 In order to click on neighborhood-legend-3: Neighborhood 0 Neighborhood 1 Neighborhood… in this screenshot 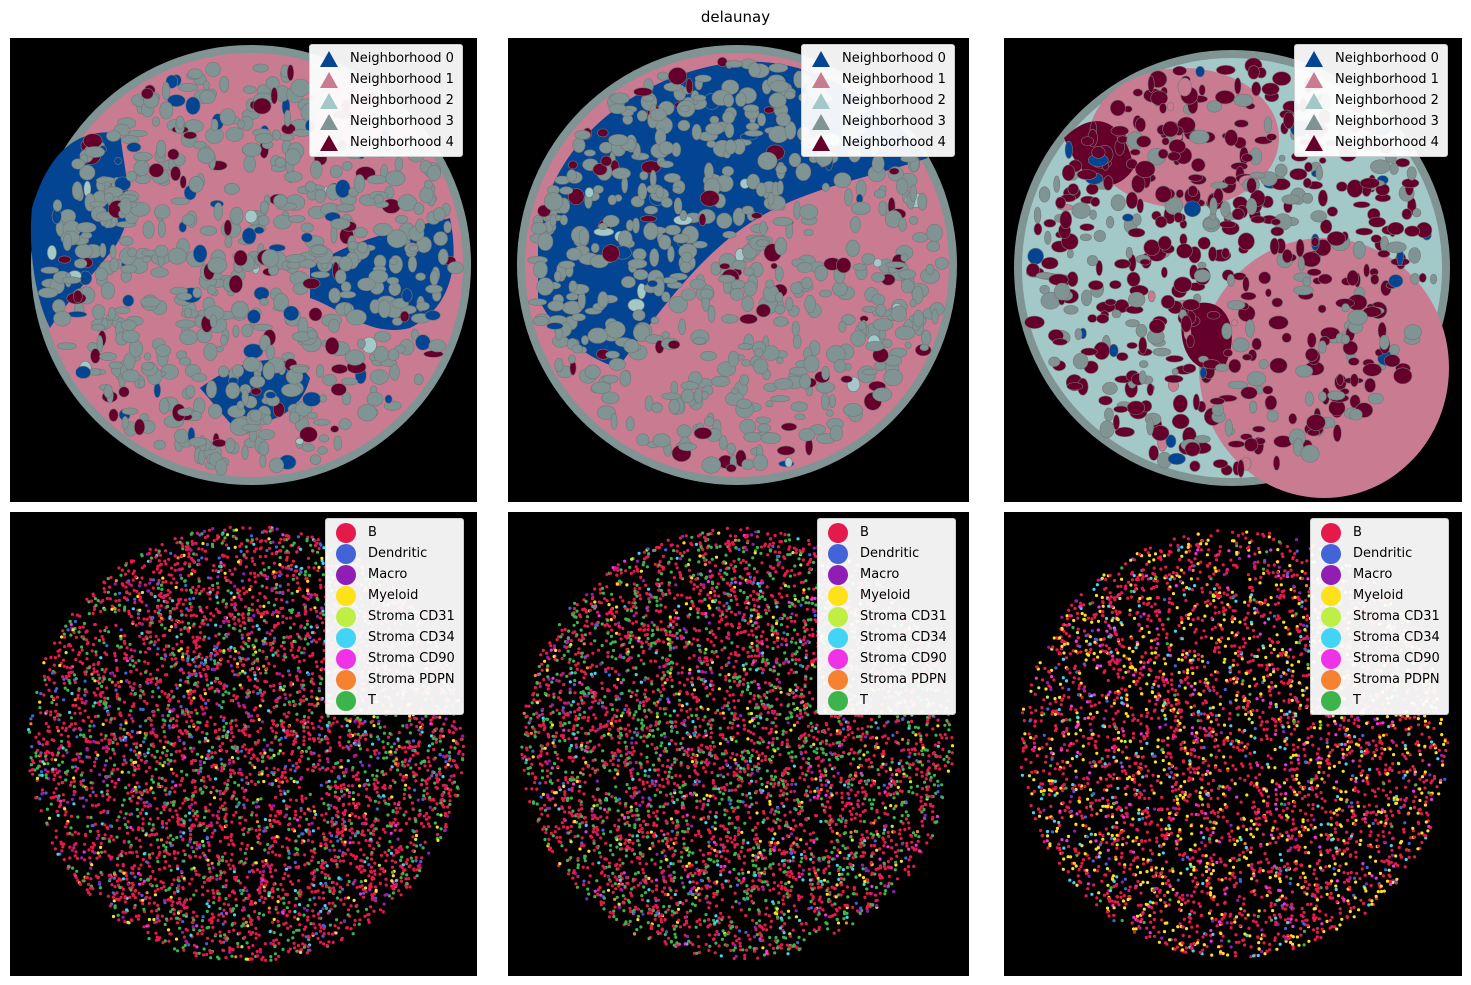, I will do `click(1371, 100)`.